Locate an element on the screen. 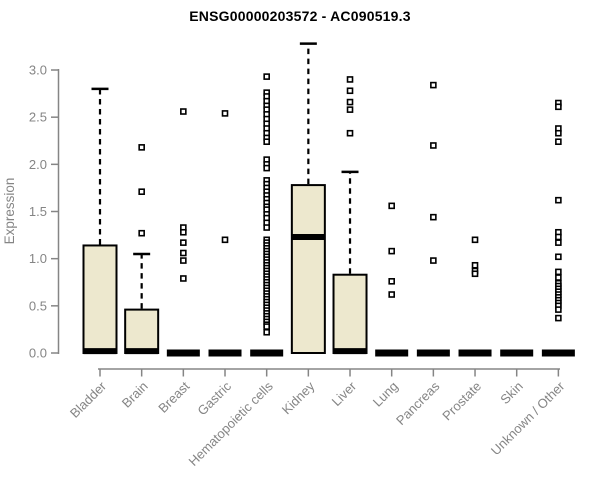  y-tick-label: 0.0 is located at coordinates (38, 353).